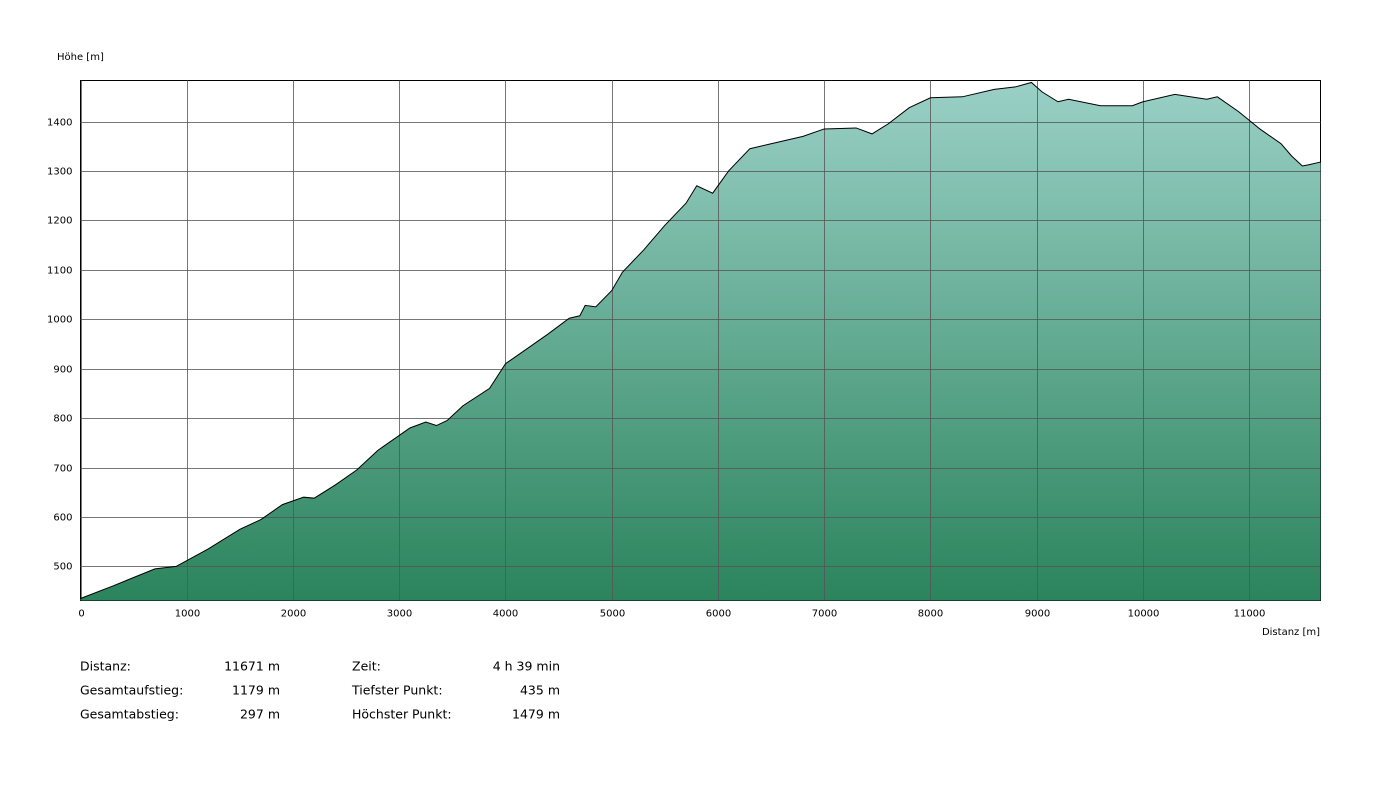  I want to click on y-tick-label: 700, so click(62, 469).